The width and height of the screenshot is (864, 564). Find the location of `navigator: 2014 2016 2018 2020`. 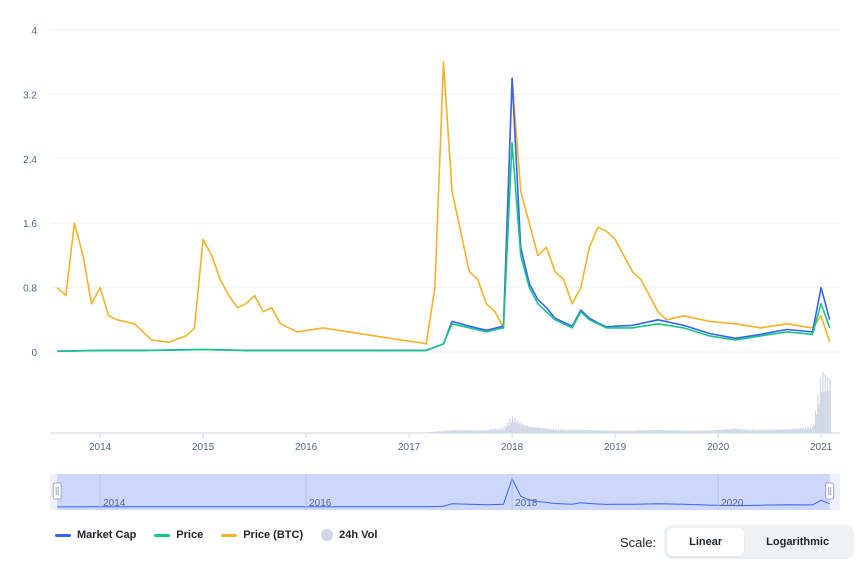

navigator: 2014 2016 2018 2020 is located at coordinates (445, 492).